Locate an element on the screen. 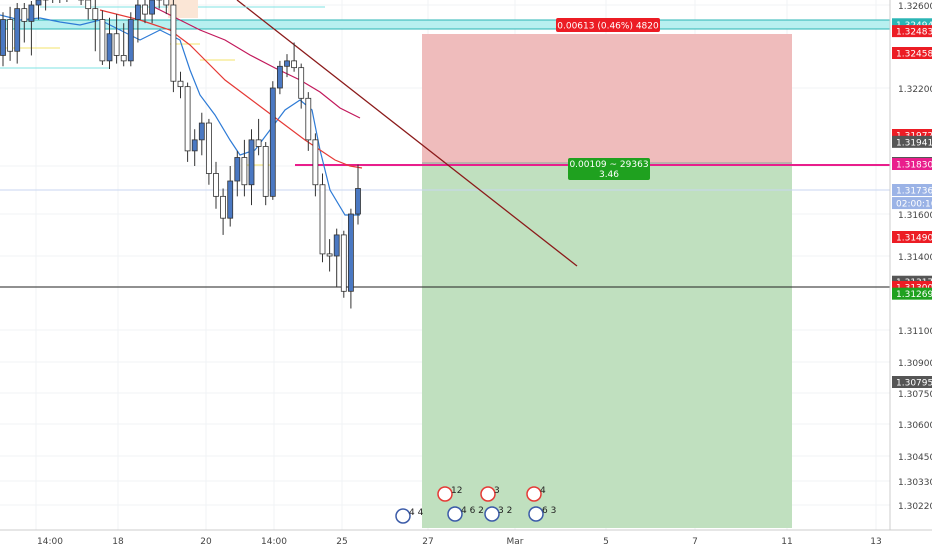  time-tick-label: 27 is located at coordinates (427, 542).